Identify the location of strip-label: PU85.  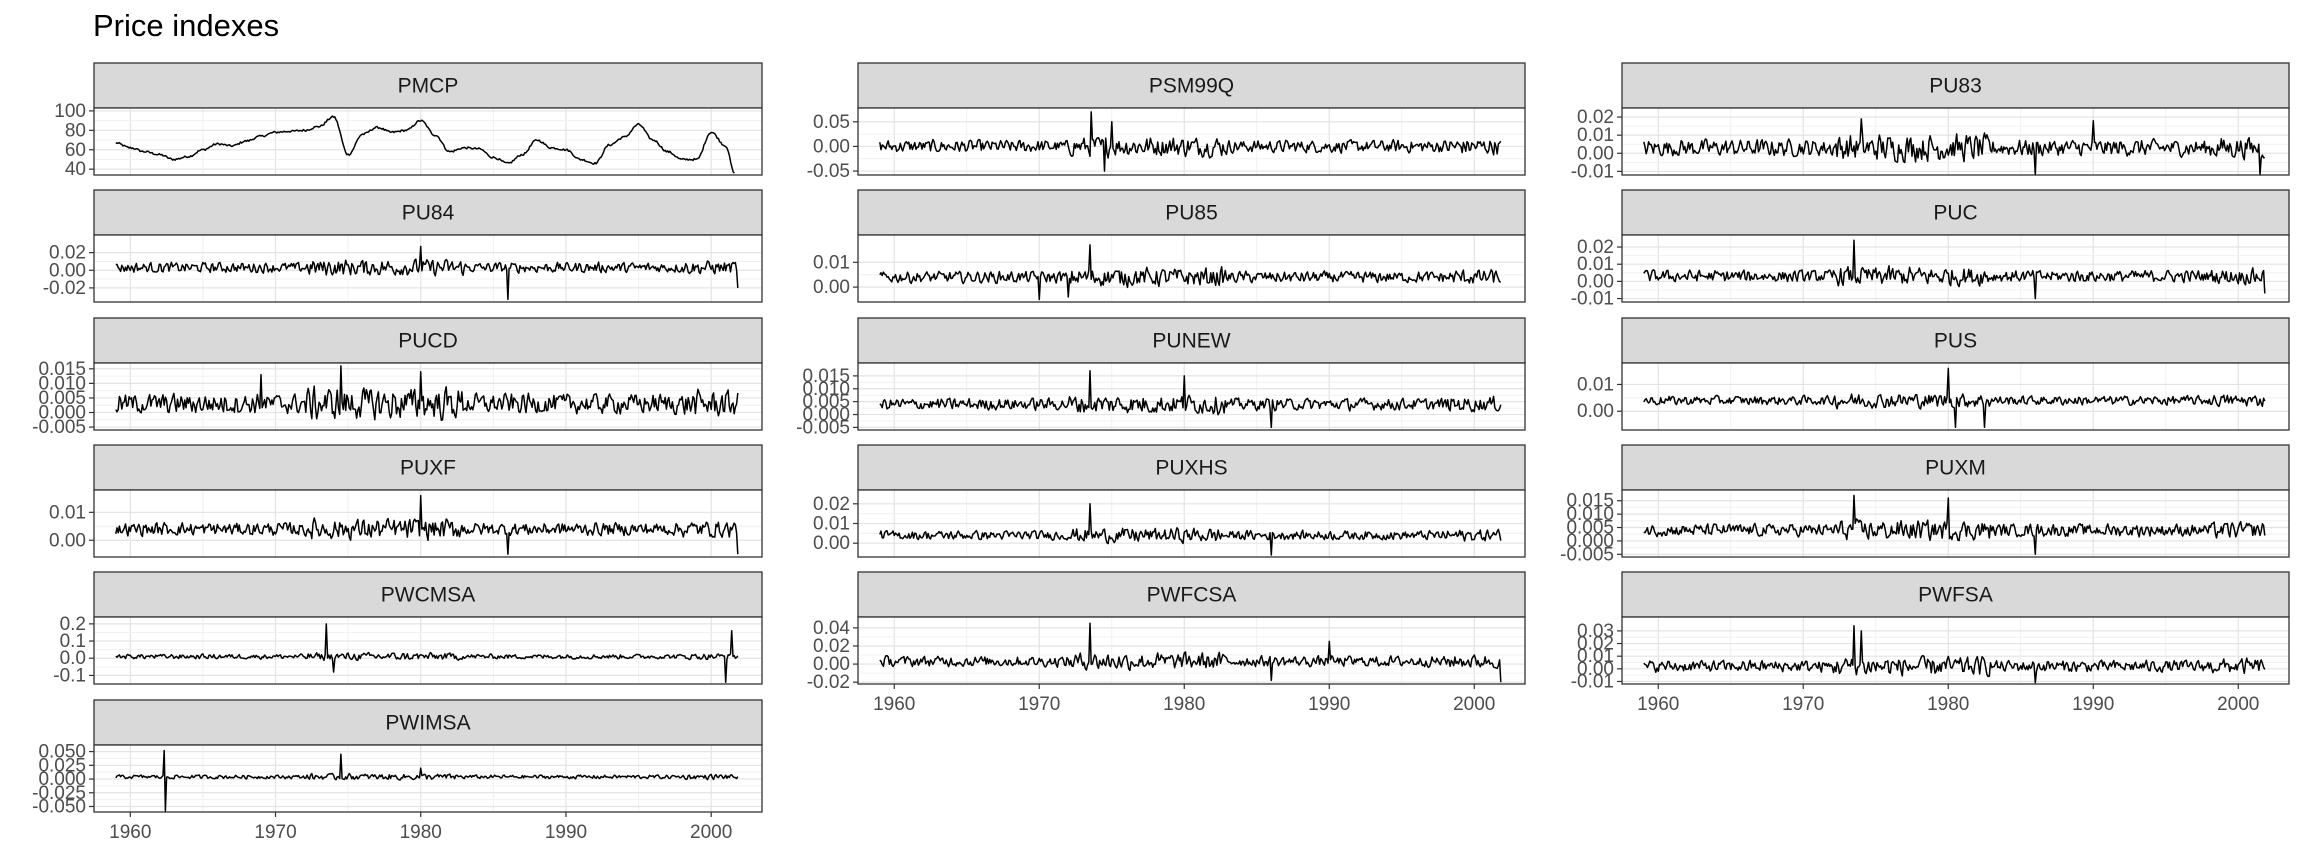
(1191, 213).